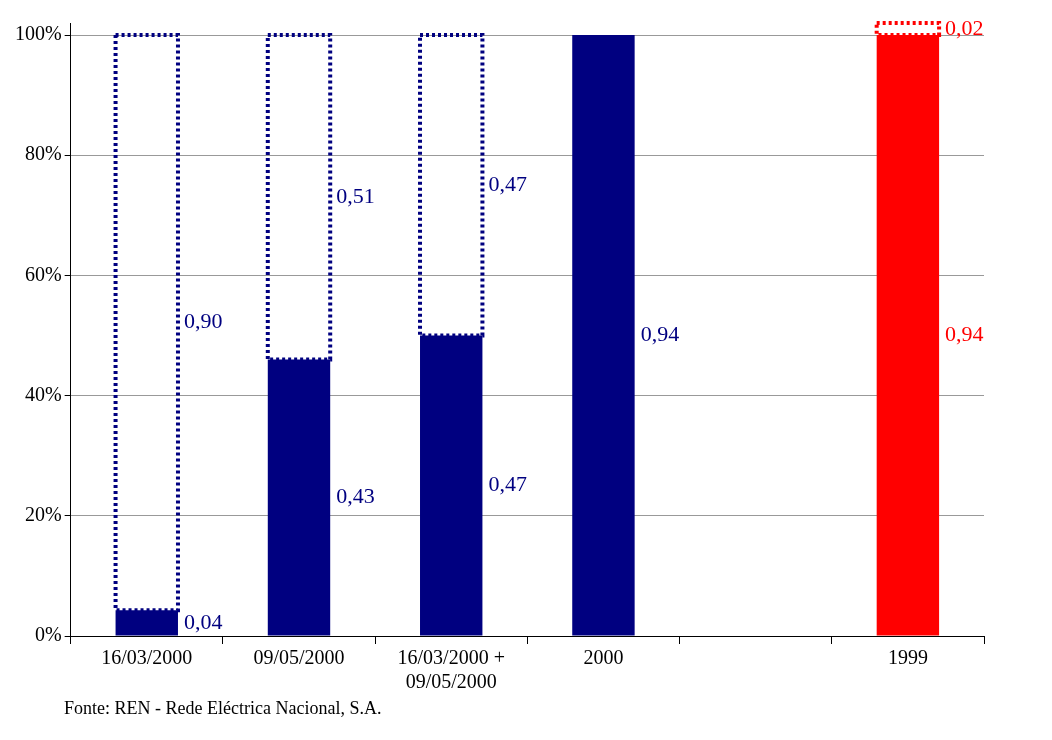 This screenshot has width=1052, height=740. What do you see at coordinates (203, 621) in the screenshot?
I see `annotation: 0,04` at bounding box center [203, 621].